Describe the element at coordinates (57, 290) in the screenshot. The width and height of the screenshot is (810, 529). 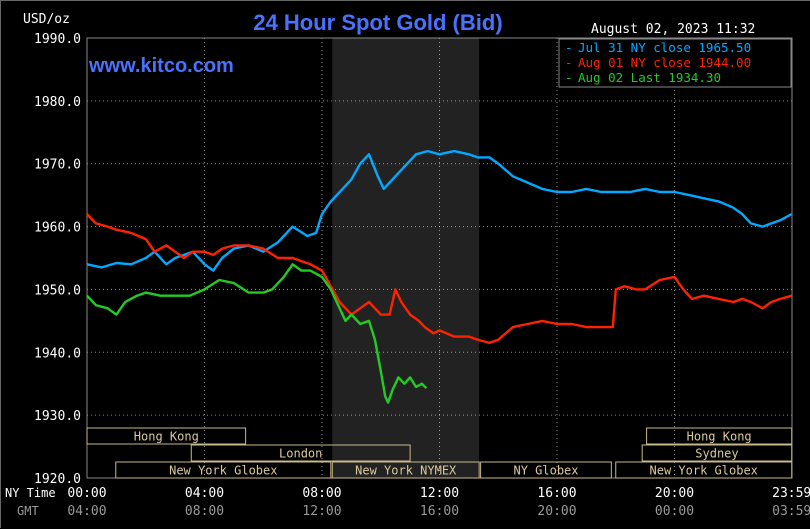
I see `y-tick-label: 1950.0` at that location.